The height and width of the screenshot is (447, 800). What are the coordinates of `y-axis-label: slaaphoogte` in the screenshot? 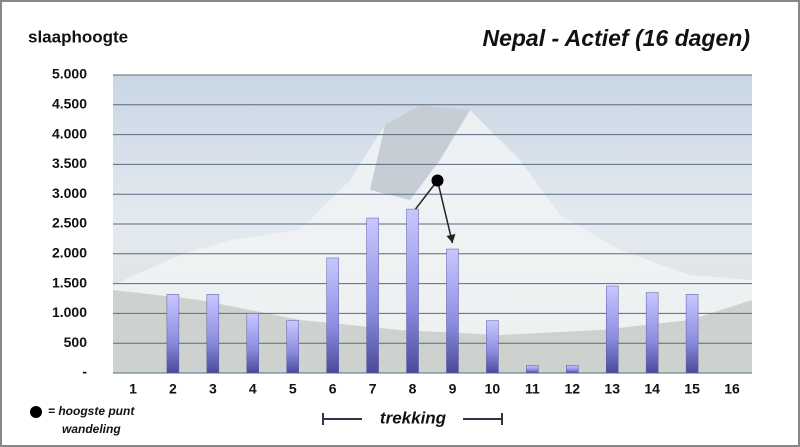 It's located at (78, 36).